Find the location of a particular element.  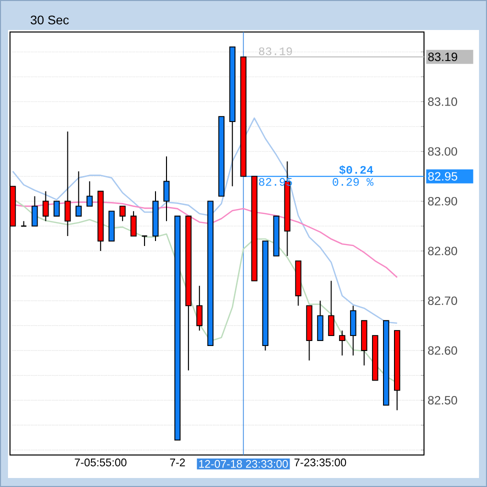

y-tick-label: 83.10 is located at coordinates (443, 101).